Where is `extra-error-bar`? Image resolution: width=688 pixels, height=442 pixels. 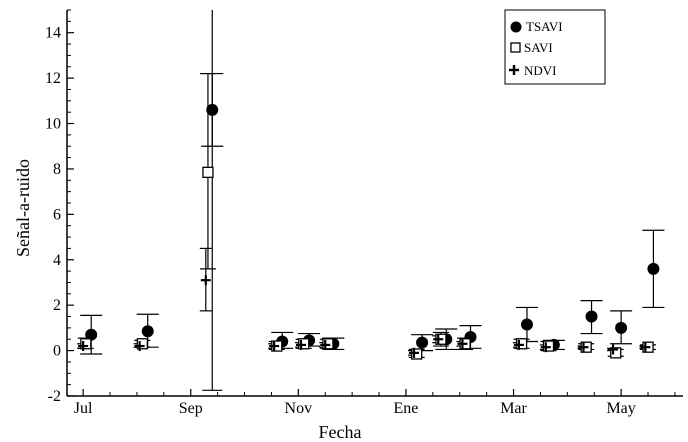
extra-error-bar is located at coordinates (212, 200).